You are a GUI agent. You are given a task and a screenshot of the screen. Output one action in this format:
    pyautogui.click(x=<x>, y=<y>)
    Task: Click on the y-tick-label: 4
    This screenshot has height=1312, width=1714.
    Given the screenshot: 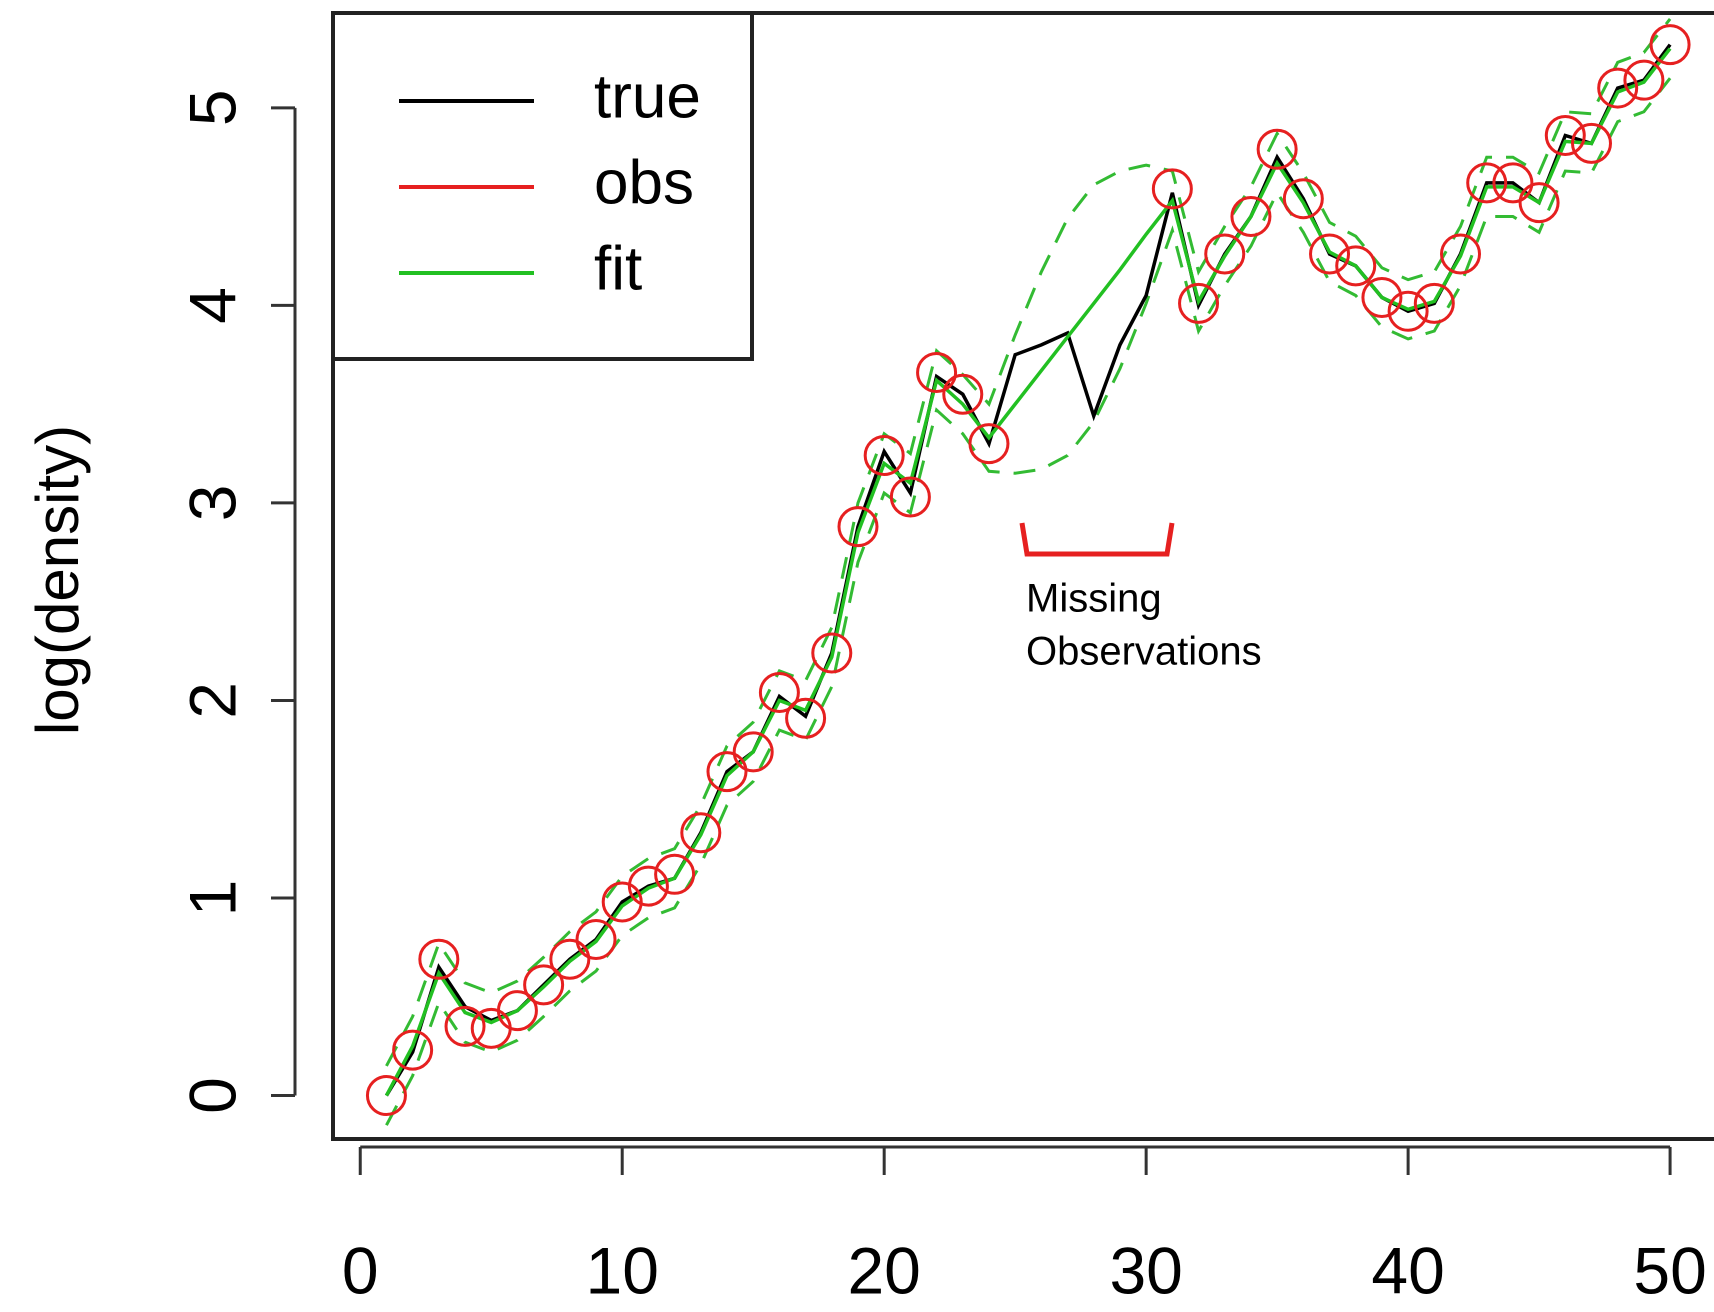 What is the action you would take?
    pyautogui.click(x=212, y=305)
    